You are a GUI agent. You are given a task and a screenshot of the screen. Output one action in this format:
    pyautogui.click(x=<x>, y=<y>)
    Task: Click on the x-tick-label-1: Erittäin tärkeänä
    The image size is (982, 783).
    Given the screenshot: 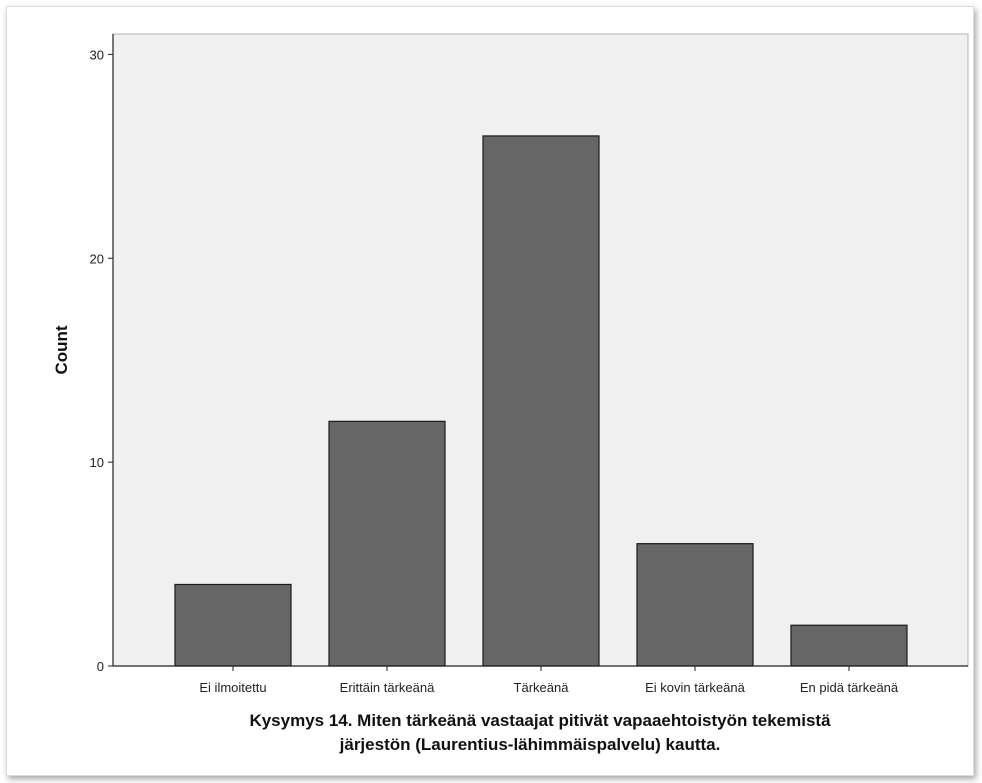 What is the action you would take?
    pyautogui.click(x=387, y=687)
    